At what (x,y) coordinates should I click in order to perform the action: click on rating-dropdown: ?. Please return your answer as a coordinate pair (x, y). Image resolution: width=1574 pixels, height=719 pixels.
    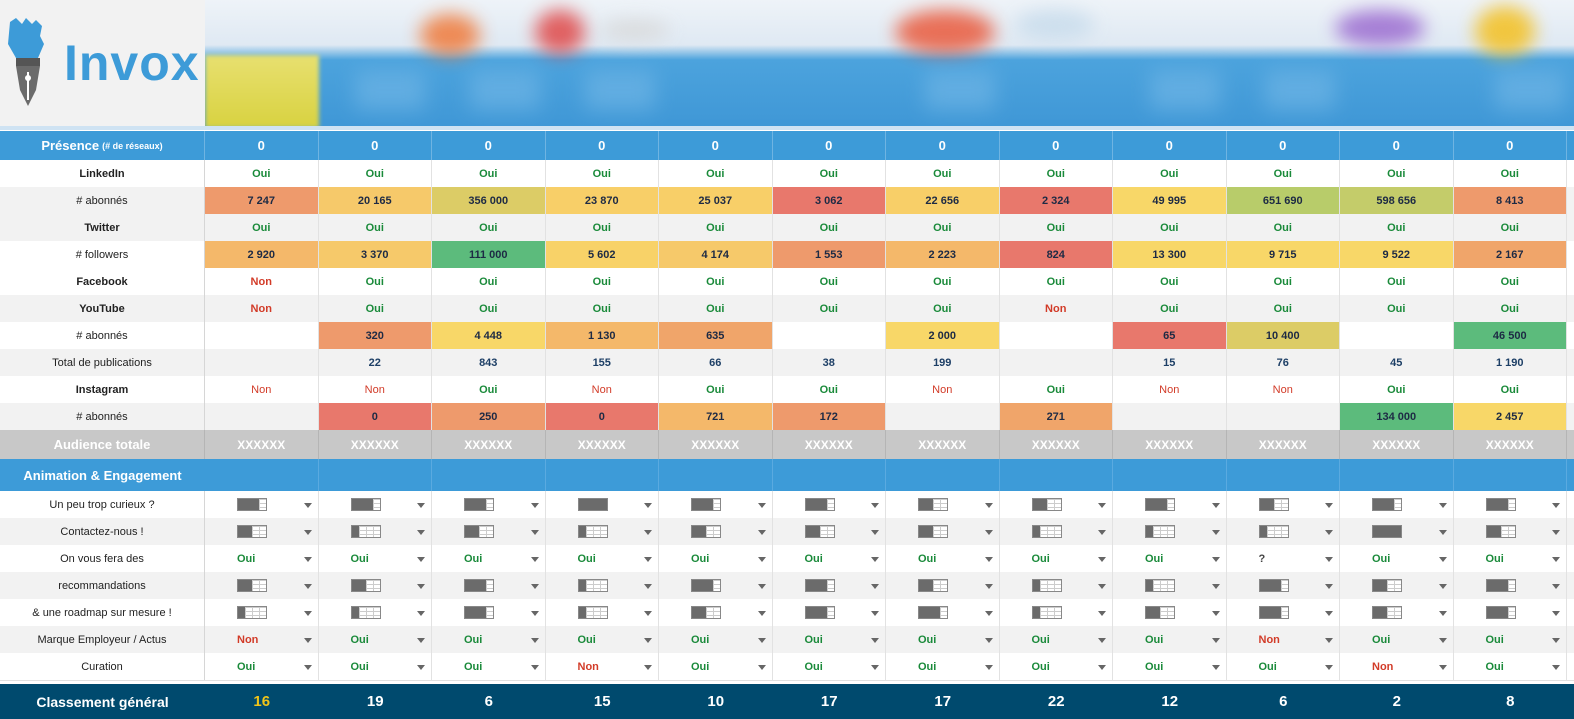
    Looking at the image, I should click on (1283, 558).